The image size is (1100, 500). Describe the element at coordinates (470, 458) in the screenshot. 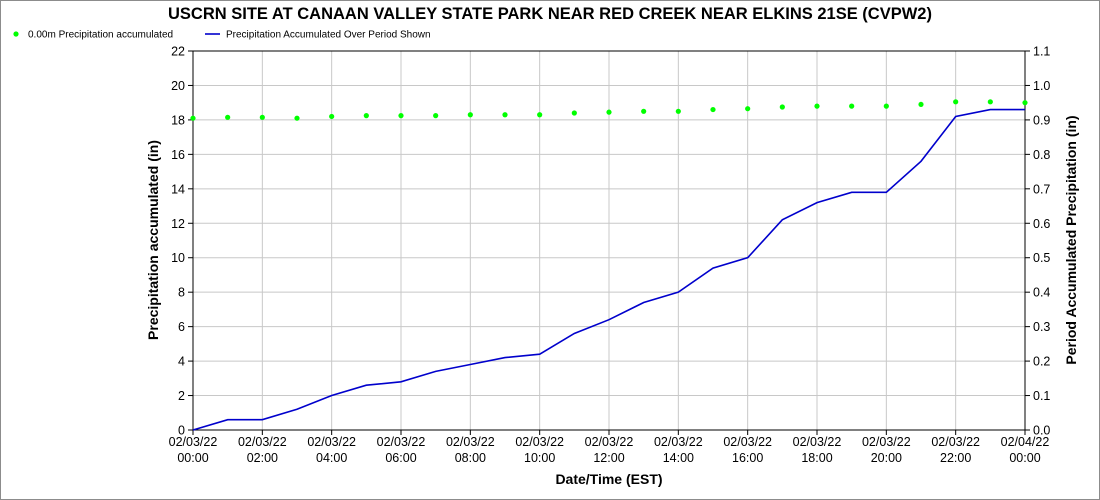

I see `x-tick-label-time: 08:00` at that location.